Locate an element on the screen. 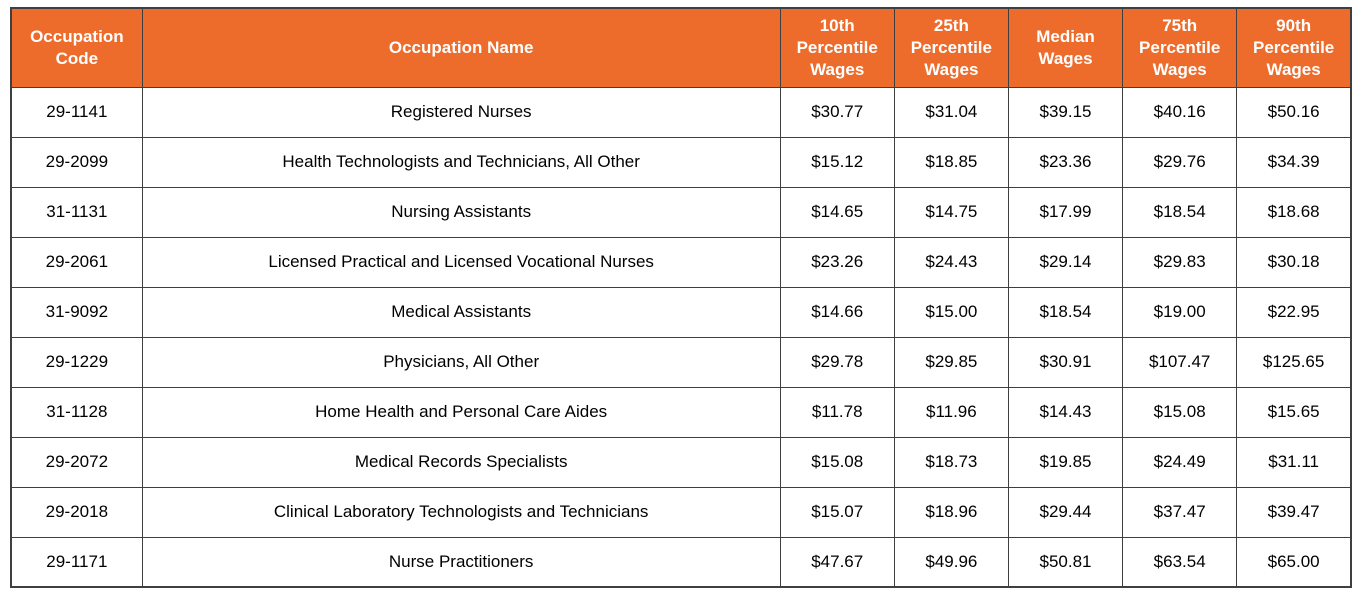  table-cell-median: $39.15 is located at coordinates (1065, 112).